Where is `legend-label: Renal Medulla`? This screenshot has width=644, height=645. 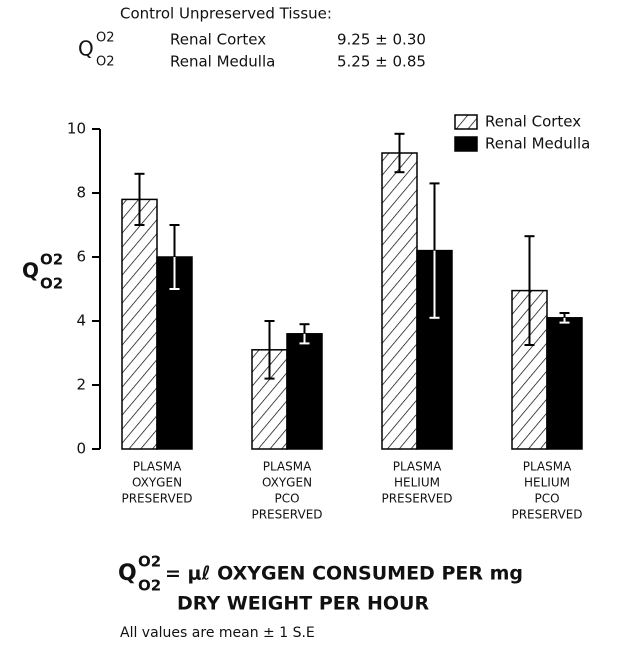 legend-label: Renal Medulla is located at coordinates (537, 144).